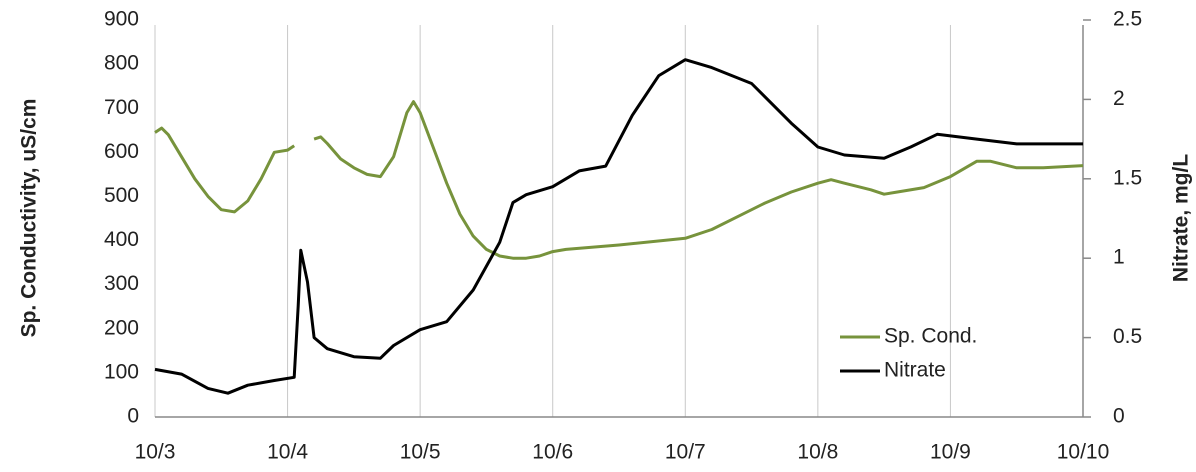 The width and height of the screenshot is (1196, 472). Describe the element at coordinates (133, 416) in the screenshot. I see `y-tick-label: 0` at that location.